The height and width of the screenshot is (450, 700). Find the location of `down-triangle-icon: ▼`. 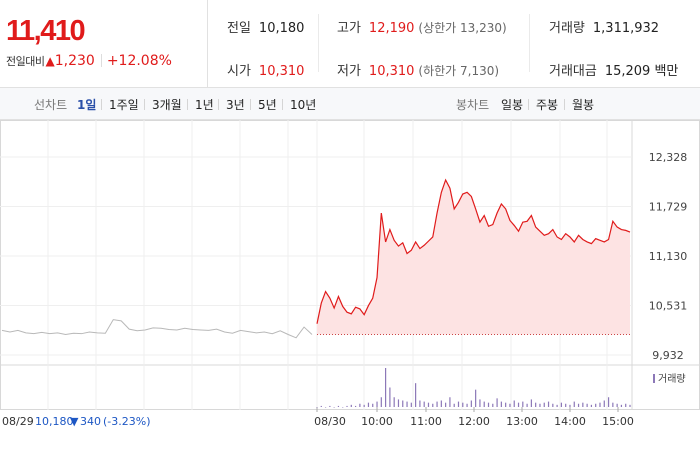

down-triangle-icon: ▼ is located at coordinates (74, 421).